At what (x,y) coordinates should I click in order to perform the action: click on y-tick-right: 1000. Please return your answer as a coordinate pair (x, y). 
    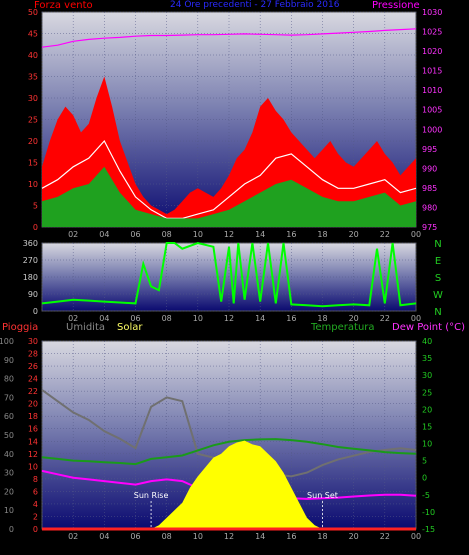
    Looking at the image, I should click on (432, 129).